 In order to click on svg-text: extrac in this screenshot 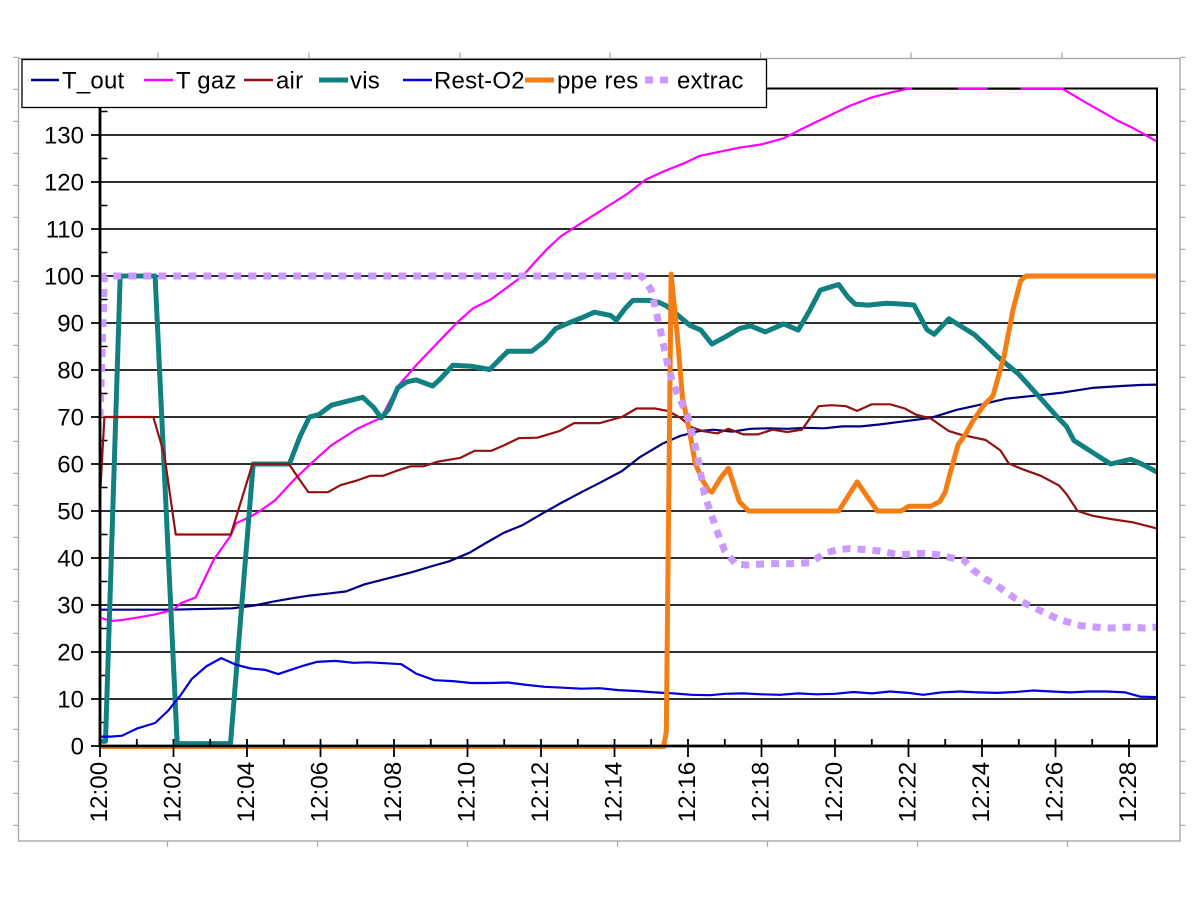, I will do `click(710, 80)`.